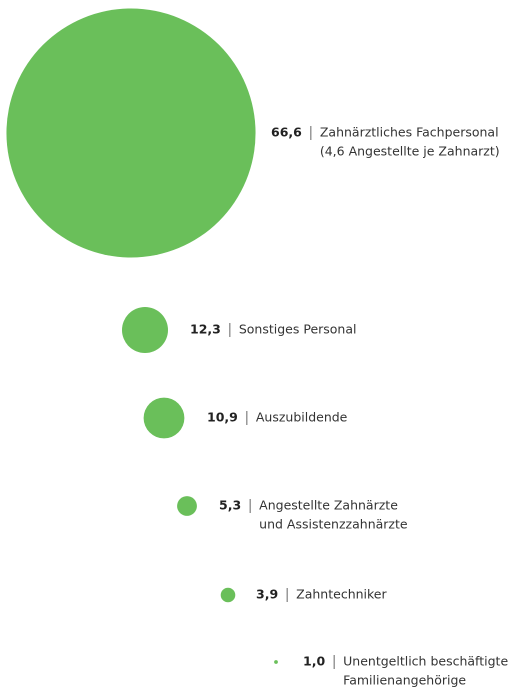 The image size is (532, 692). What do you see at coordinates (286, 132) in the screenshot?
I see `value-label: 66,6` at bounding box center [286, 132].